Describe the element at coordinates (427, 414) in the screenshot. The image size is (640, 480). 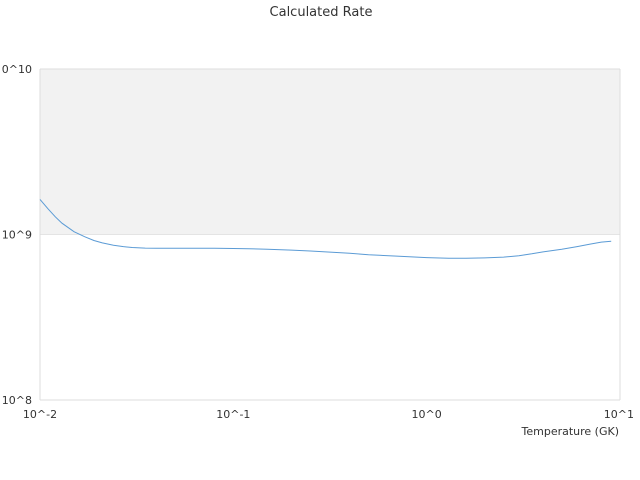
I see `x-tick-label: 10^0` at that location.